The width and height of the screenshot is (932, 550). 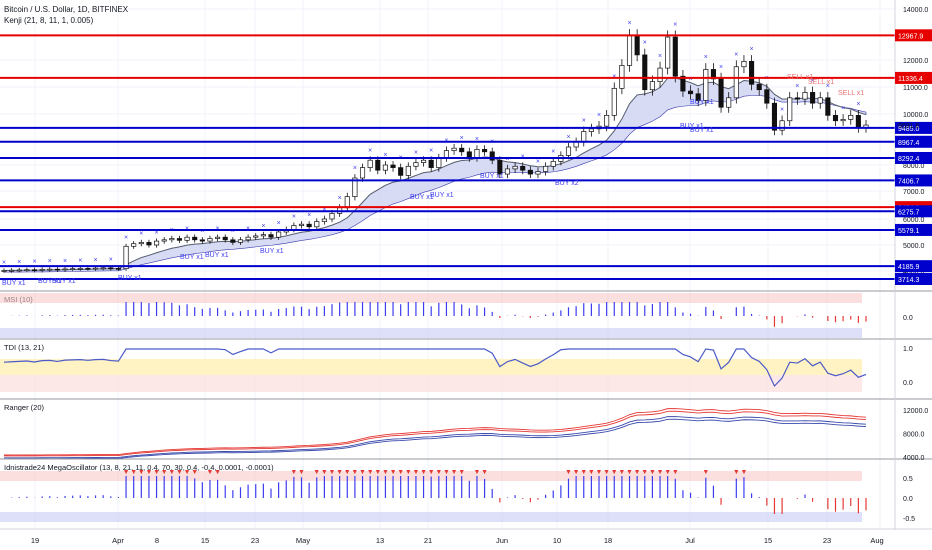 I want to click on price-tick-label: 4000.0, so click(x=914, y=272).